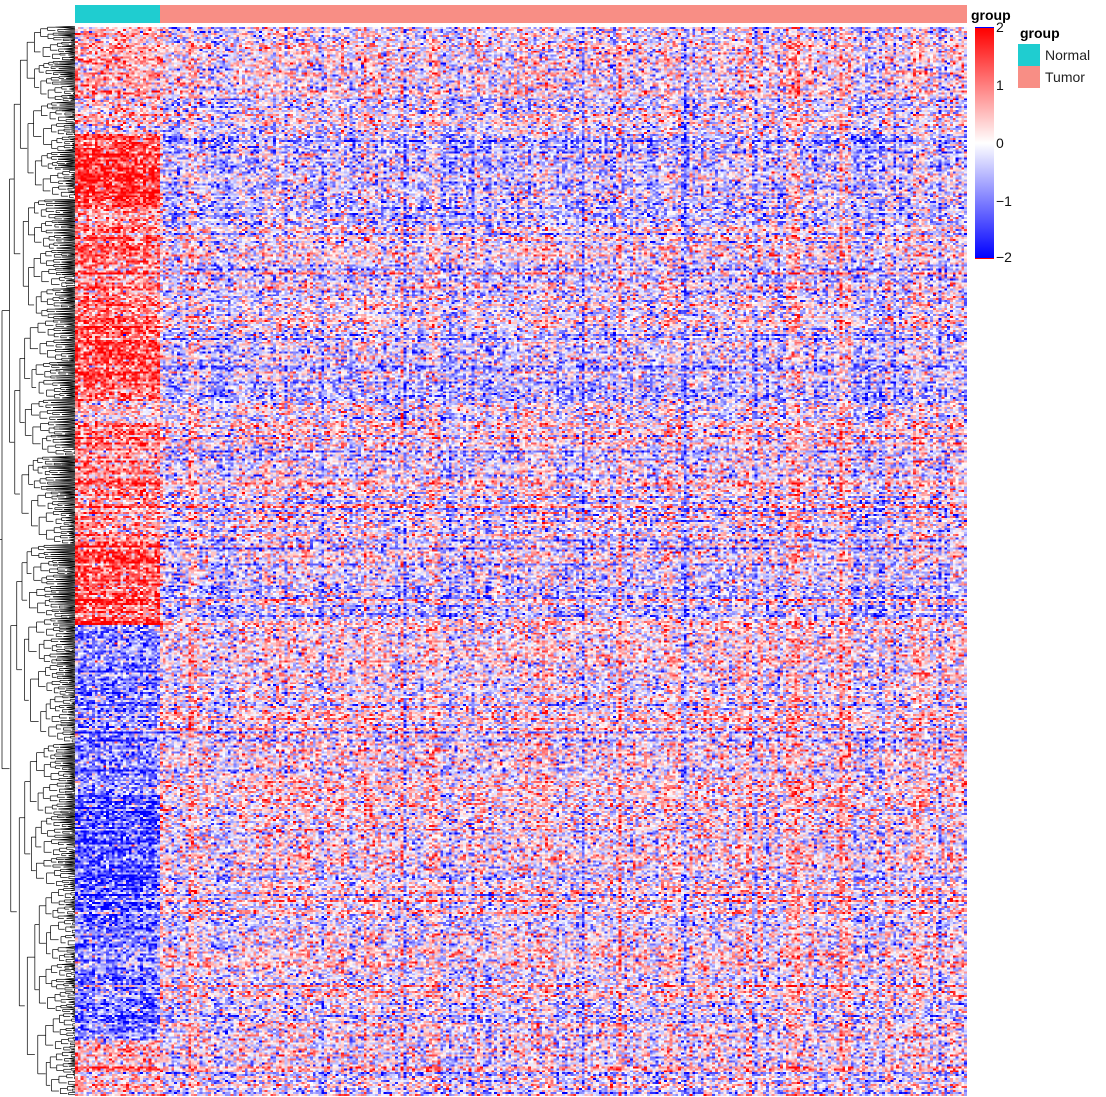 This screenshot has width=1106, height=1097. Describe the element at coordinates (1004, 257) in the screenshot. I see `colorbar-tick-minus-2: −2` at that location.